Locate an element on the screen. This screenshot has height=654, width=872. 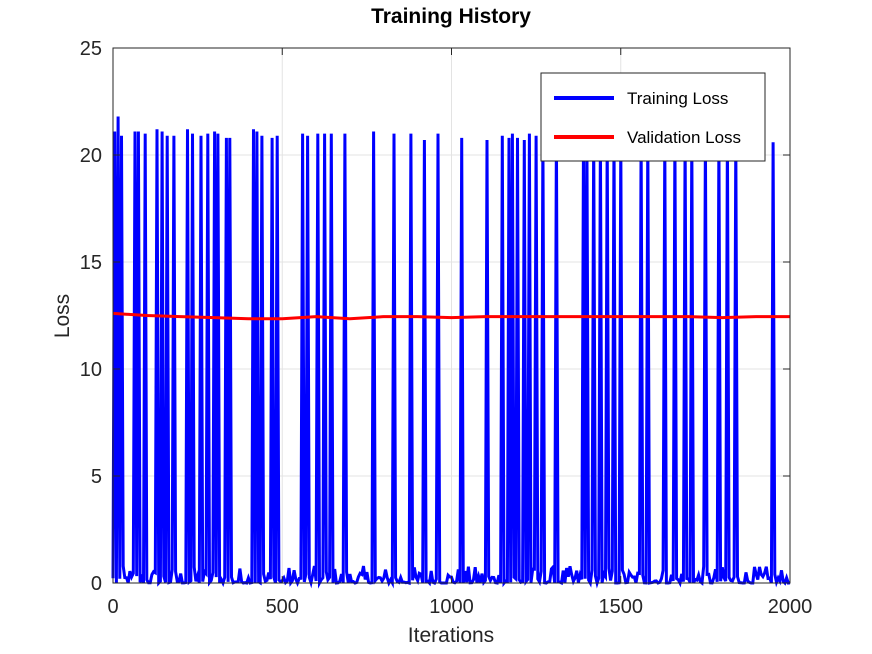
y-axis-label: Loss is located at coordinates (62, 316).